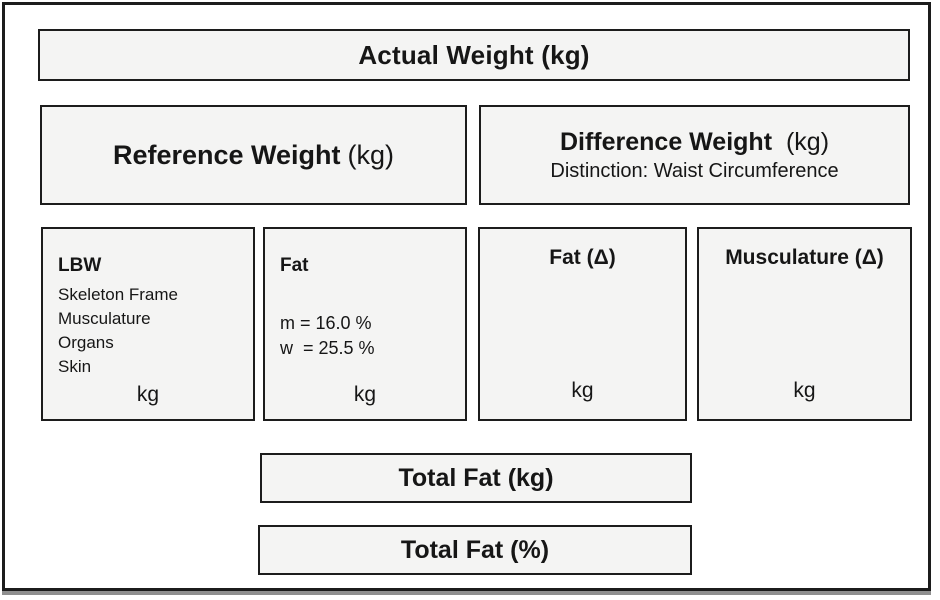 The height and width of the screenshot is (600, 940). I want to click on total-fat-kg-box: Total Fat (kg), so click(476, 478).